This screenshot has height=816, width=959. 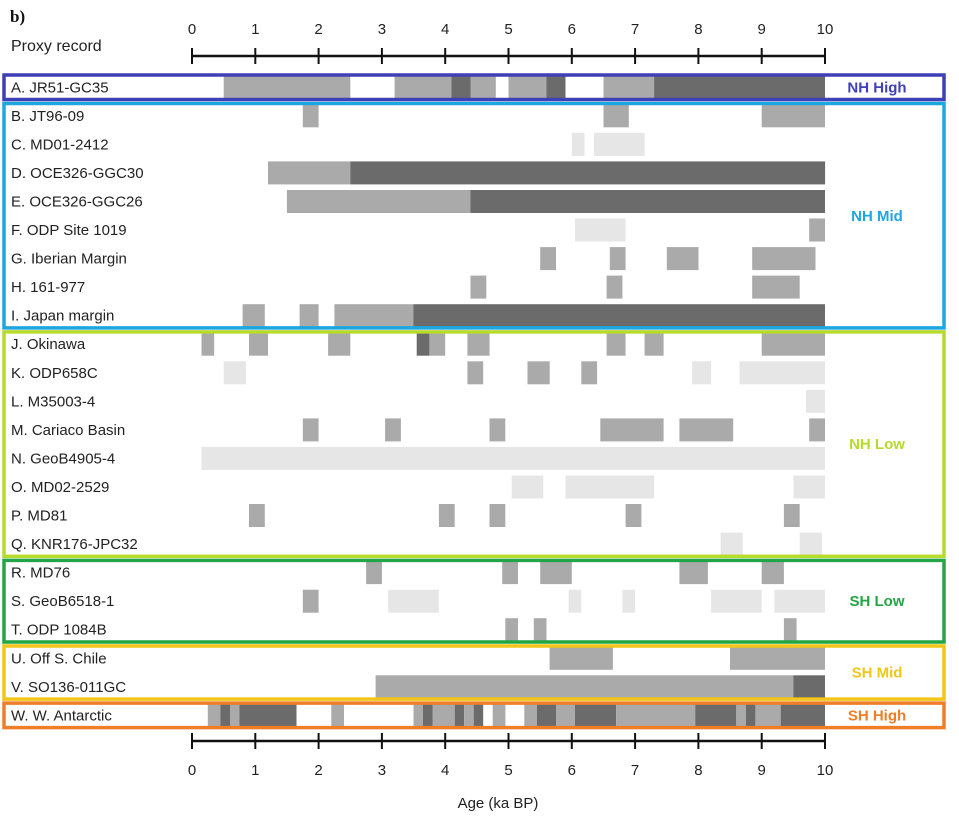 I want to click on tick-label-top: 3, so click(x=382, y=29).